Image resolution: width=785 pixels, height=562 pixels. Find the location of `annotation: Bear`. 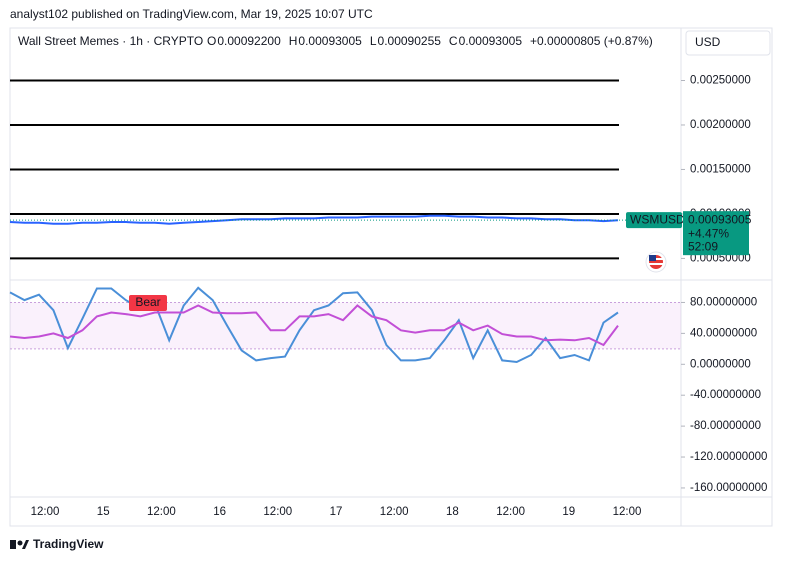

annotation: Bear is located at coordinates (147, 302).